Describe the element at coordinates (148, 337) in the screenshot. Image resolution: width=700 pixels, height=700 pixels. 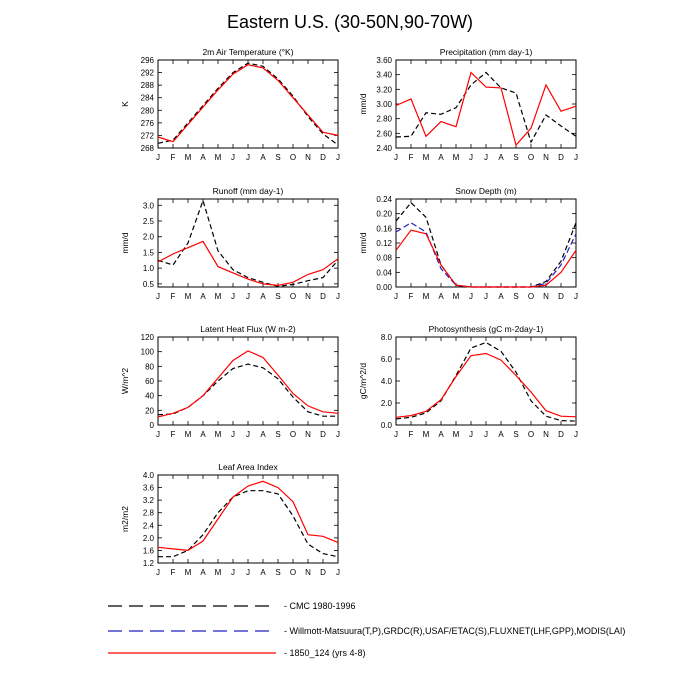
I see `y-tick-label: 120` at that location.